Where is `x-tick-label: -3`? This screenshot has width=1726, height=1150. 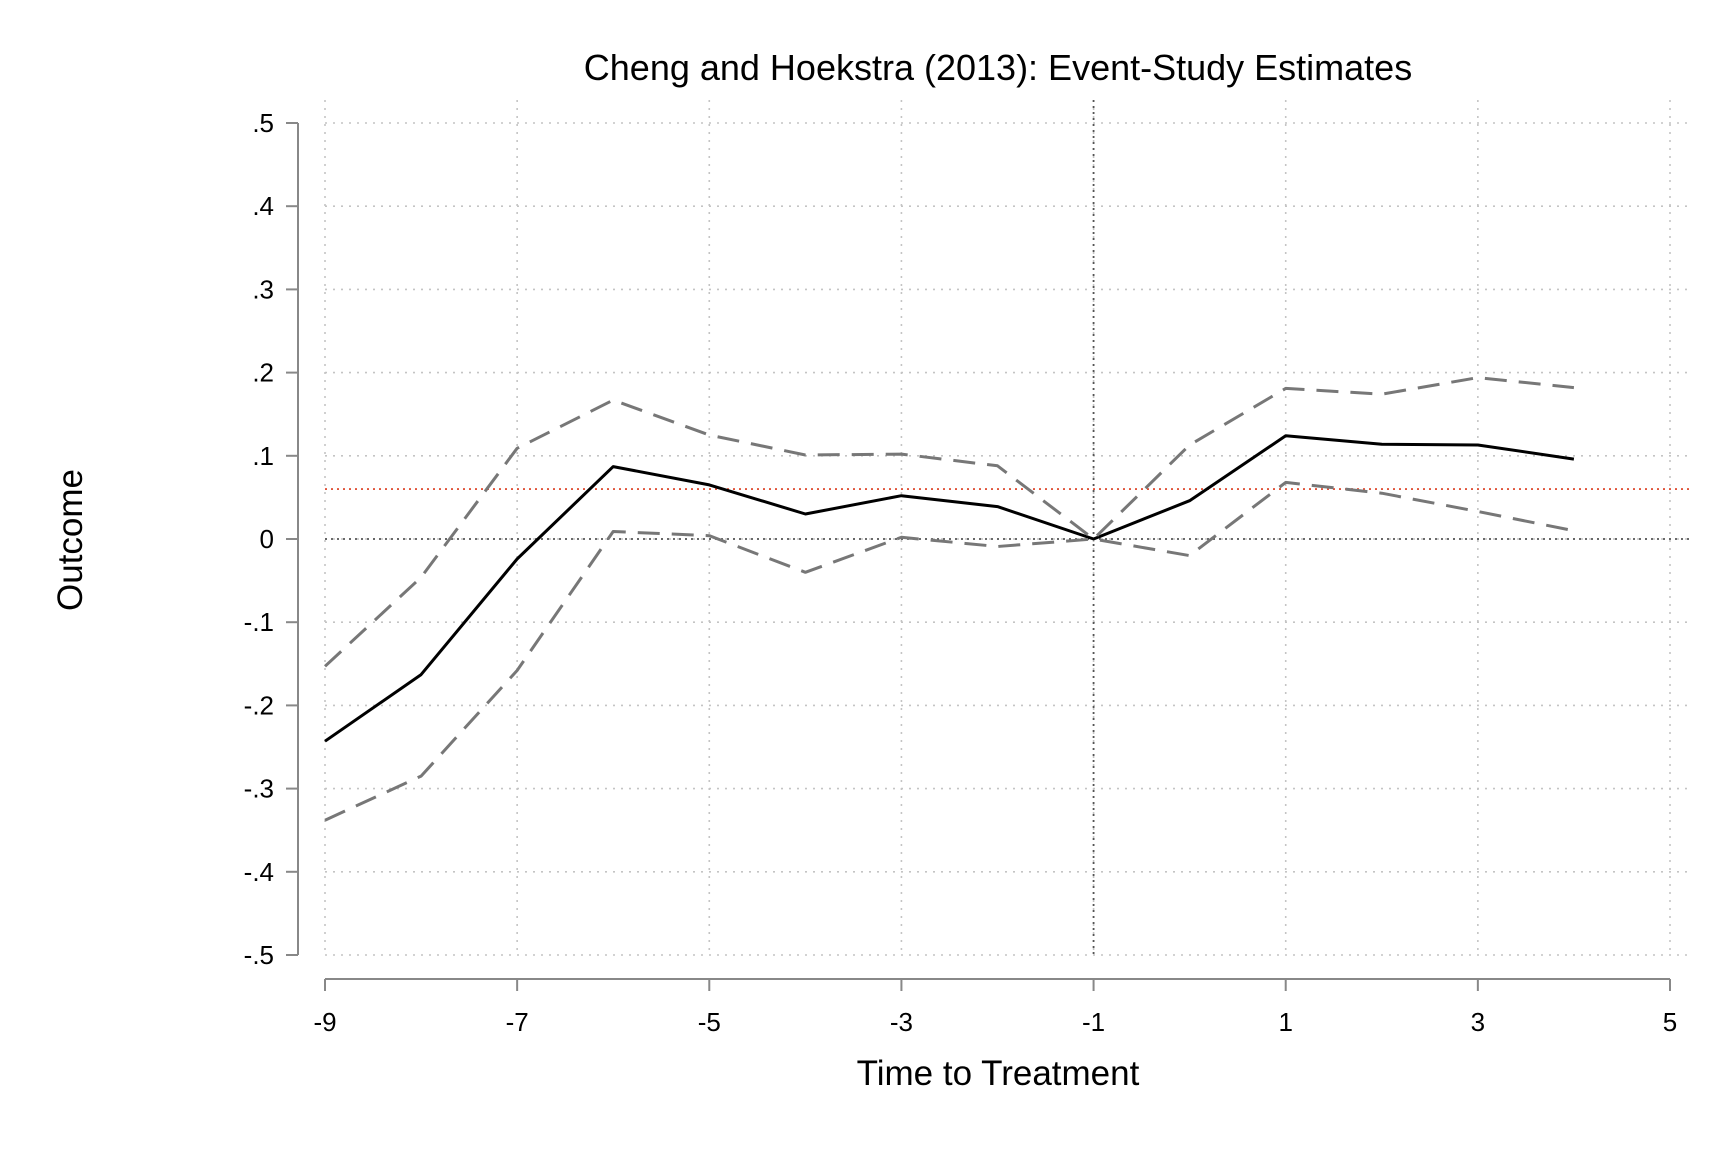
x-tick-label: -3 is located at coordinates (901, 1022).